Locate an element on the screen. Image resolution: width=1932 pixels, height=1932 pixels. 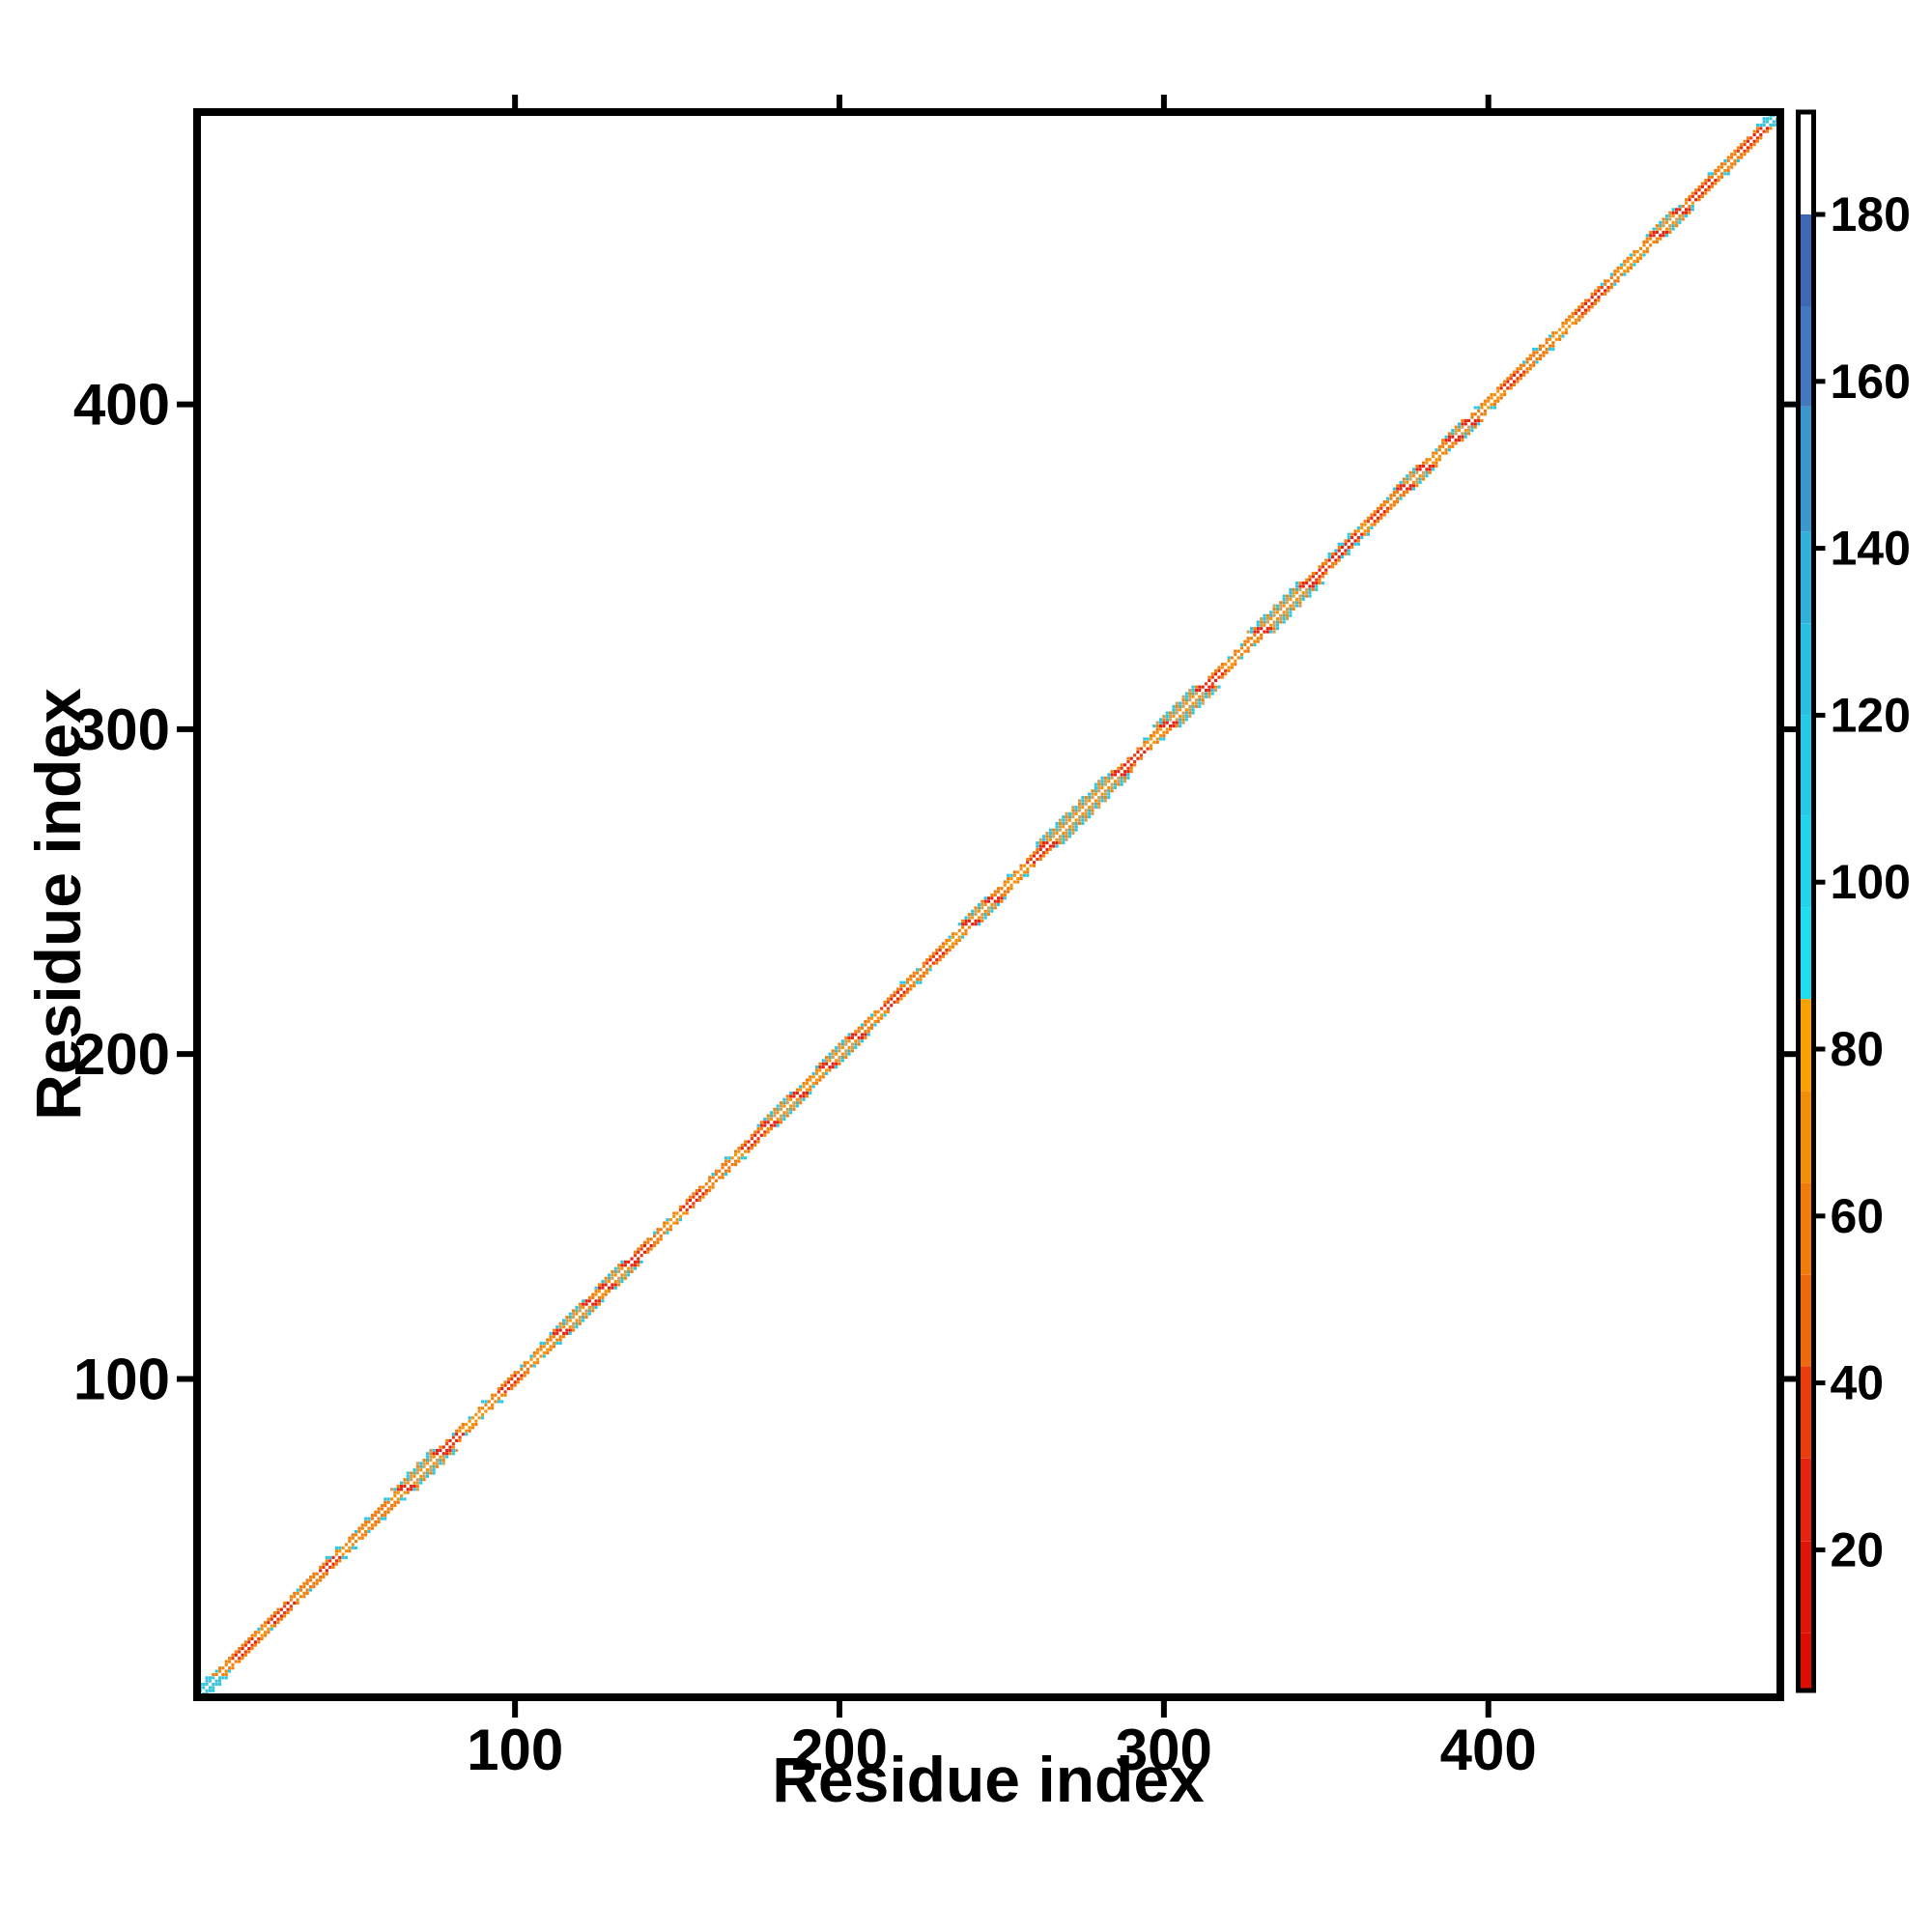
colorbar-tick-label: 180 is located at coordinates (1871, 214).